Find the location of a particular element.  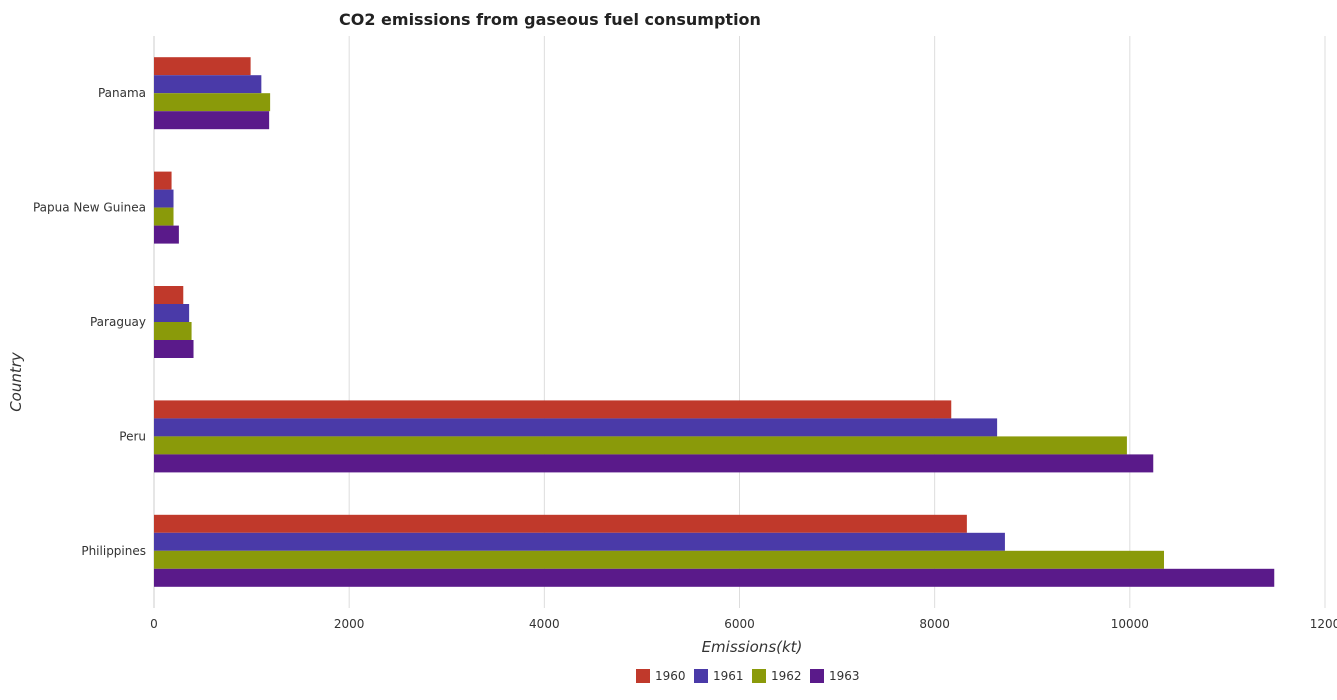

bar-paraguay-1960 is located at coordinates (169, 295).